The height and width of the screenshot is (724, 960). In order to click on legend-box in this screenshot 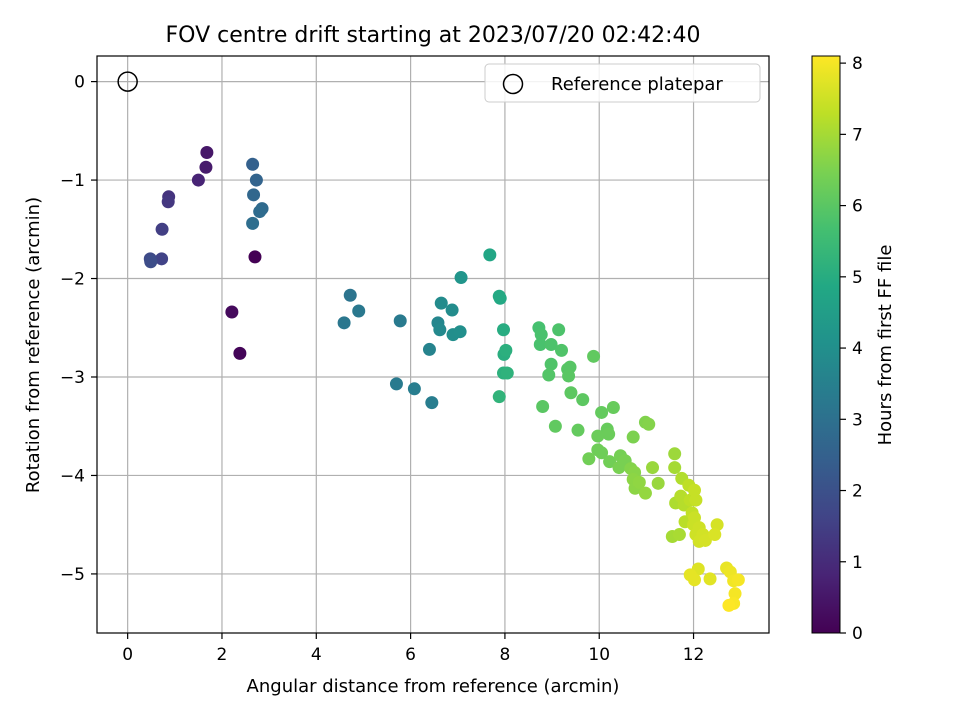, I will do `click(622, 83)`.